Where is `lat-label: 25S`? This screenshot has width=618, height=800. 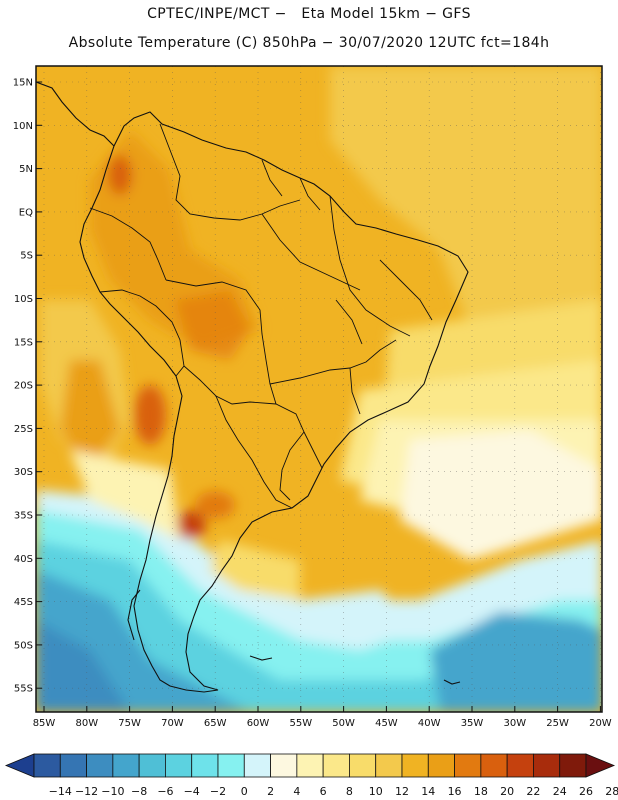 lat-label: 25S is located at coordinates (23, 429).